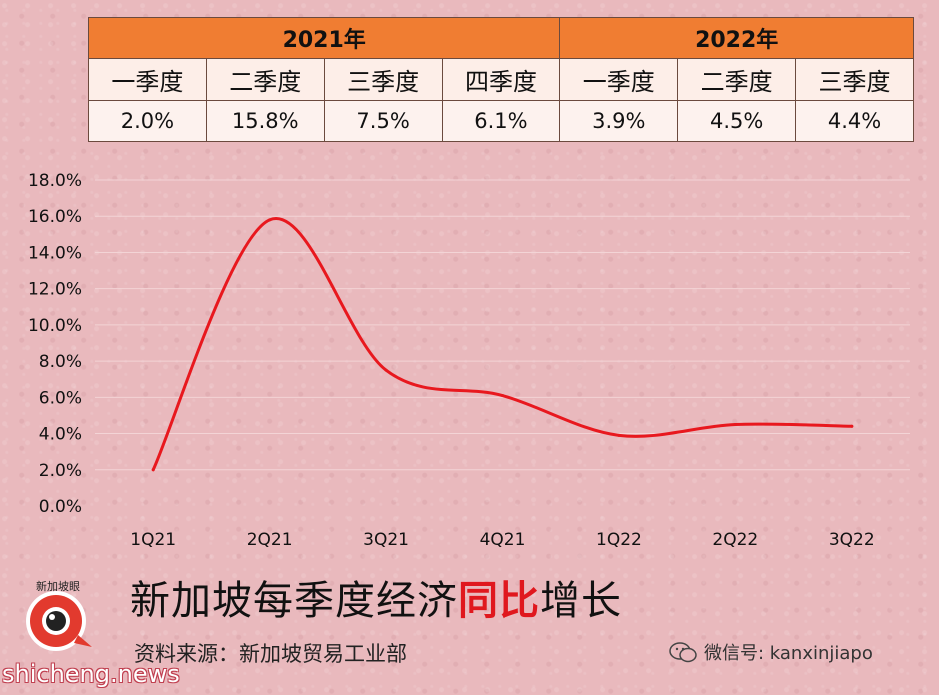 Image resolution: width=939 pixels, height=695 pixels. I want to click on wechat-text: 微信号: kanxinjiapo, so click(788, 653).